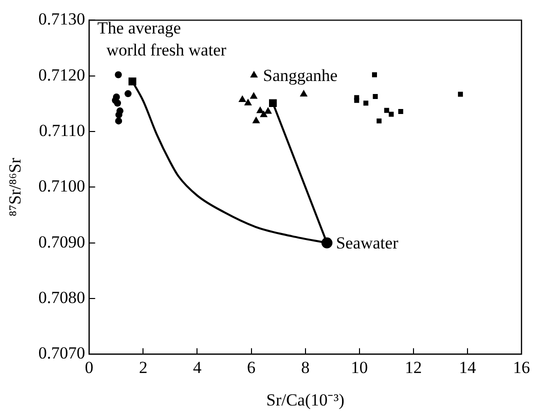  I want to click on annotation: The average world fresh water, so click(162, 39).